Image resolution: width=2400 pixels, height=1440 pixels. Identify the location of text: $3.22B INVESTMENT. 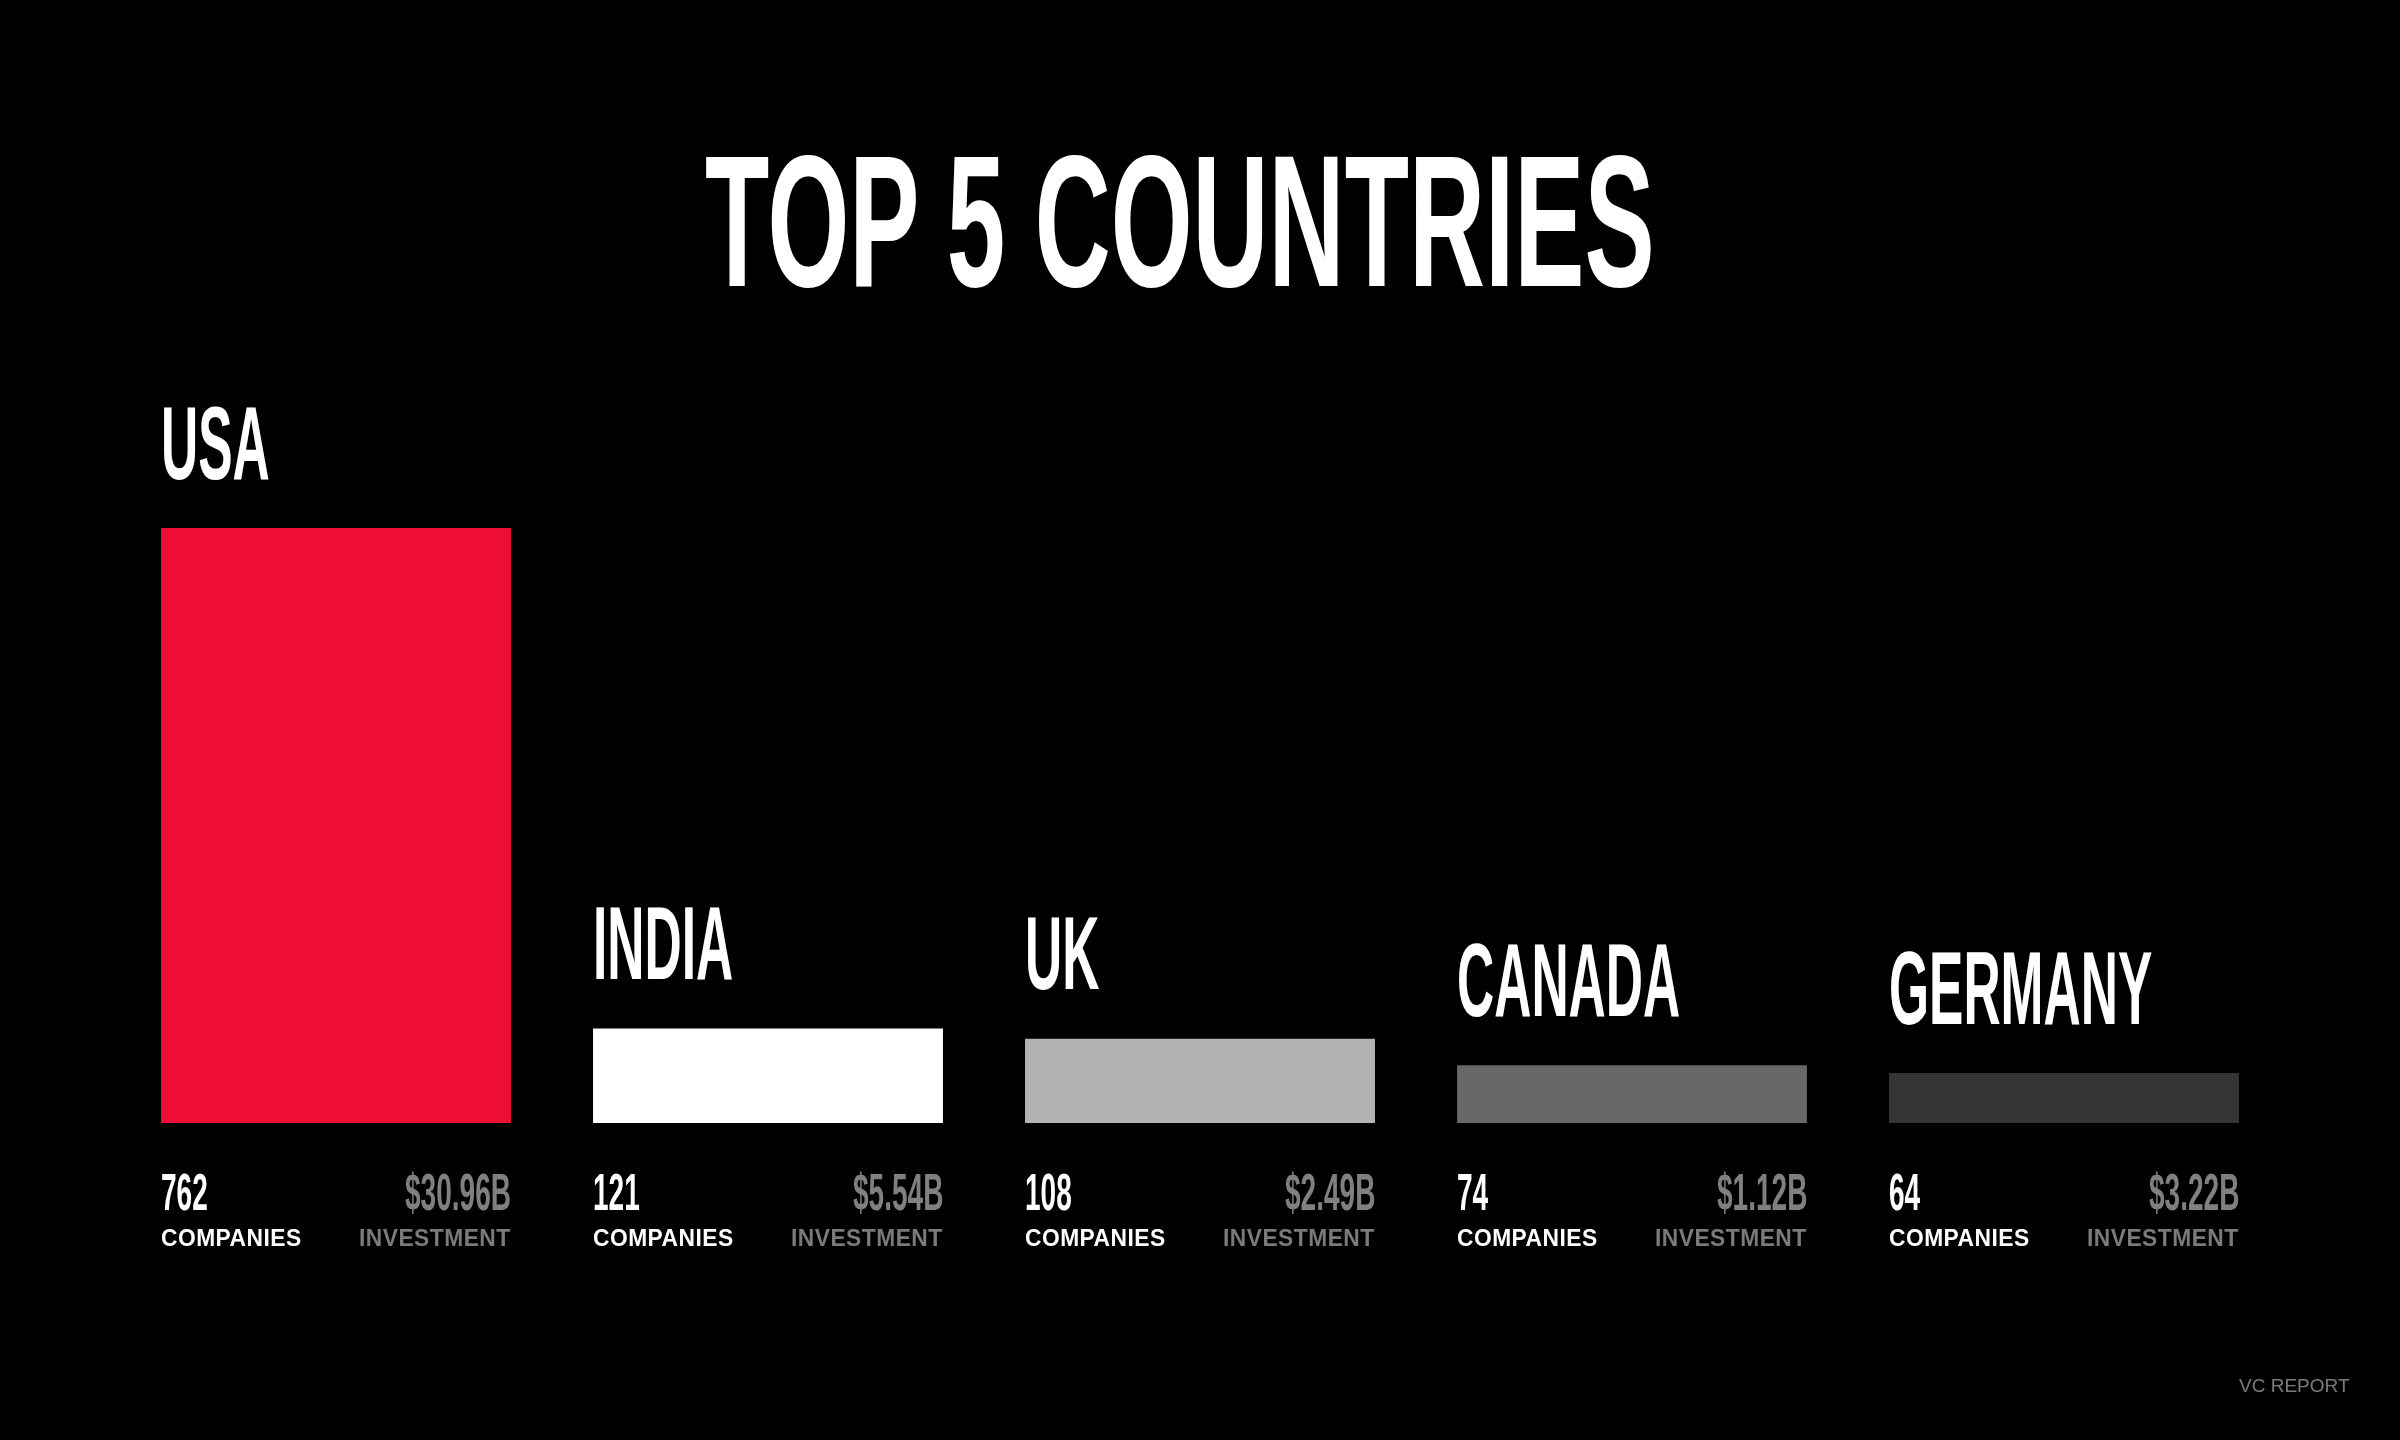
(2163, 1208).